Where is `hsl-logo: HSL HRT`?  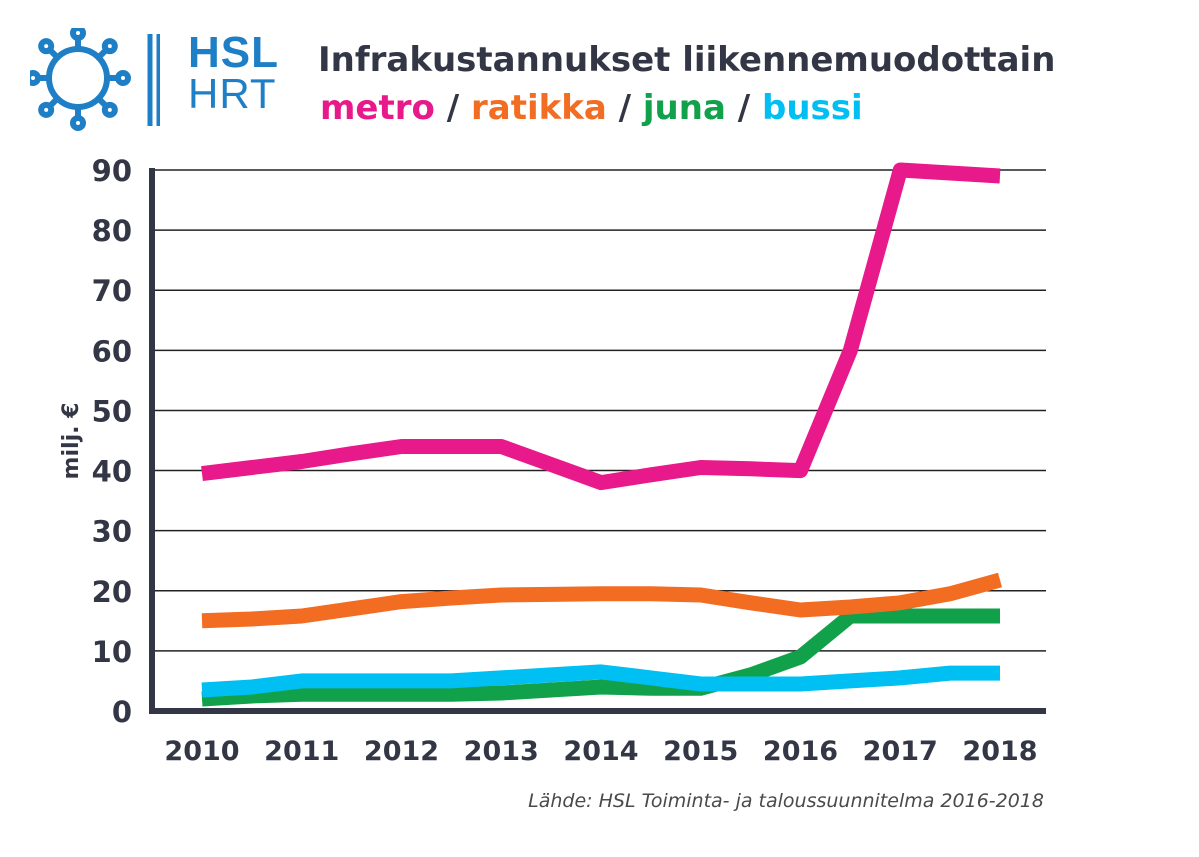
hsl-logo: HSL HRT is located at coordinates (157, 78).